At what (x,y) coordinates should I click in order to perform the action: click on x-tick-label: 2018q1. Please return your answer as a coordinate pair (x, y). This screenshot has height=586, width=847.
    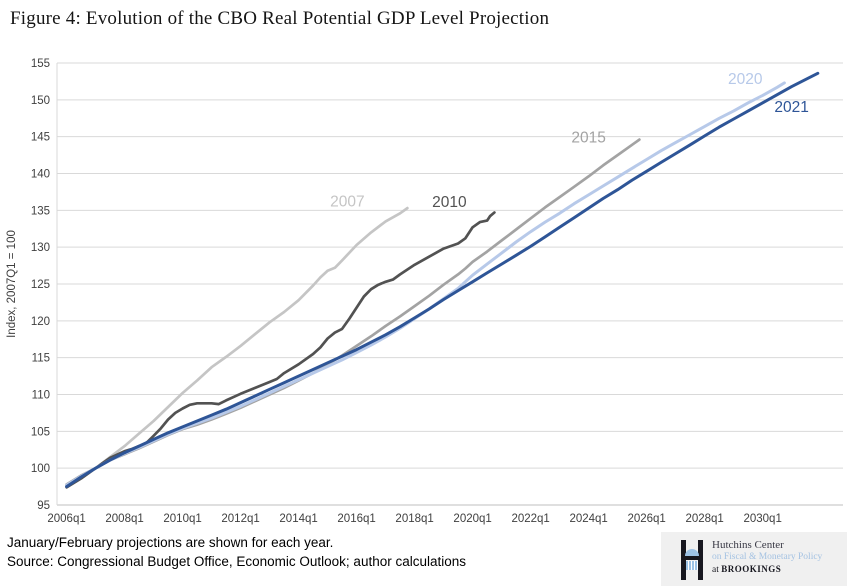
    Looking at the image, I should click on (414, 519).